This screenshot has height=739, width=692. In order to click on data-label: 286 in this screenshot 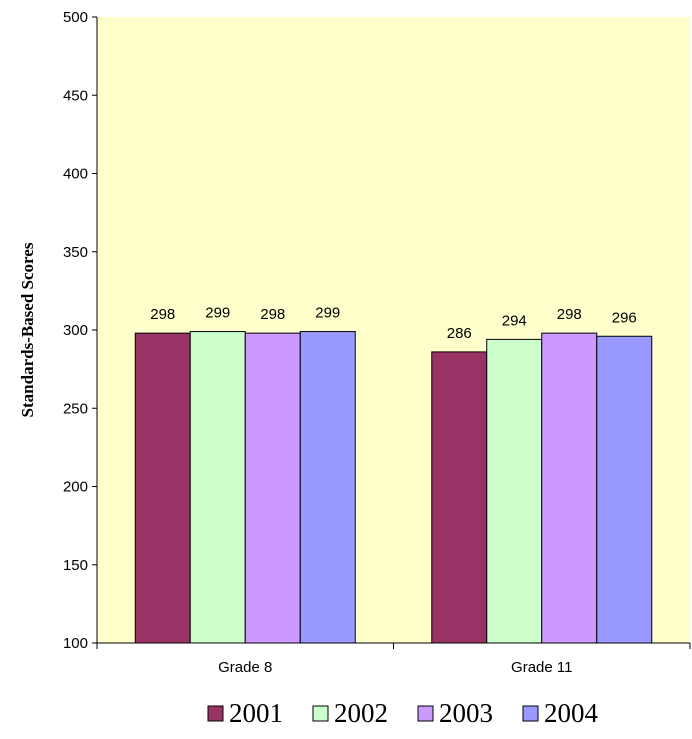, I will do `click(459, 333)`.